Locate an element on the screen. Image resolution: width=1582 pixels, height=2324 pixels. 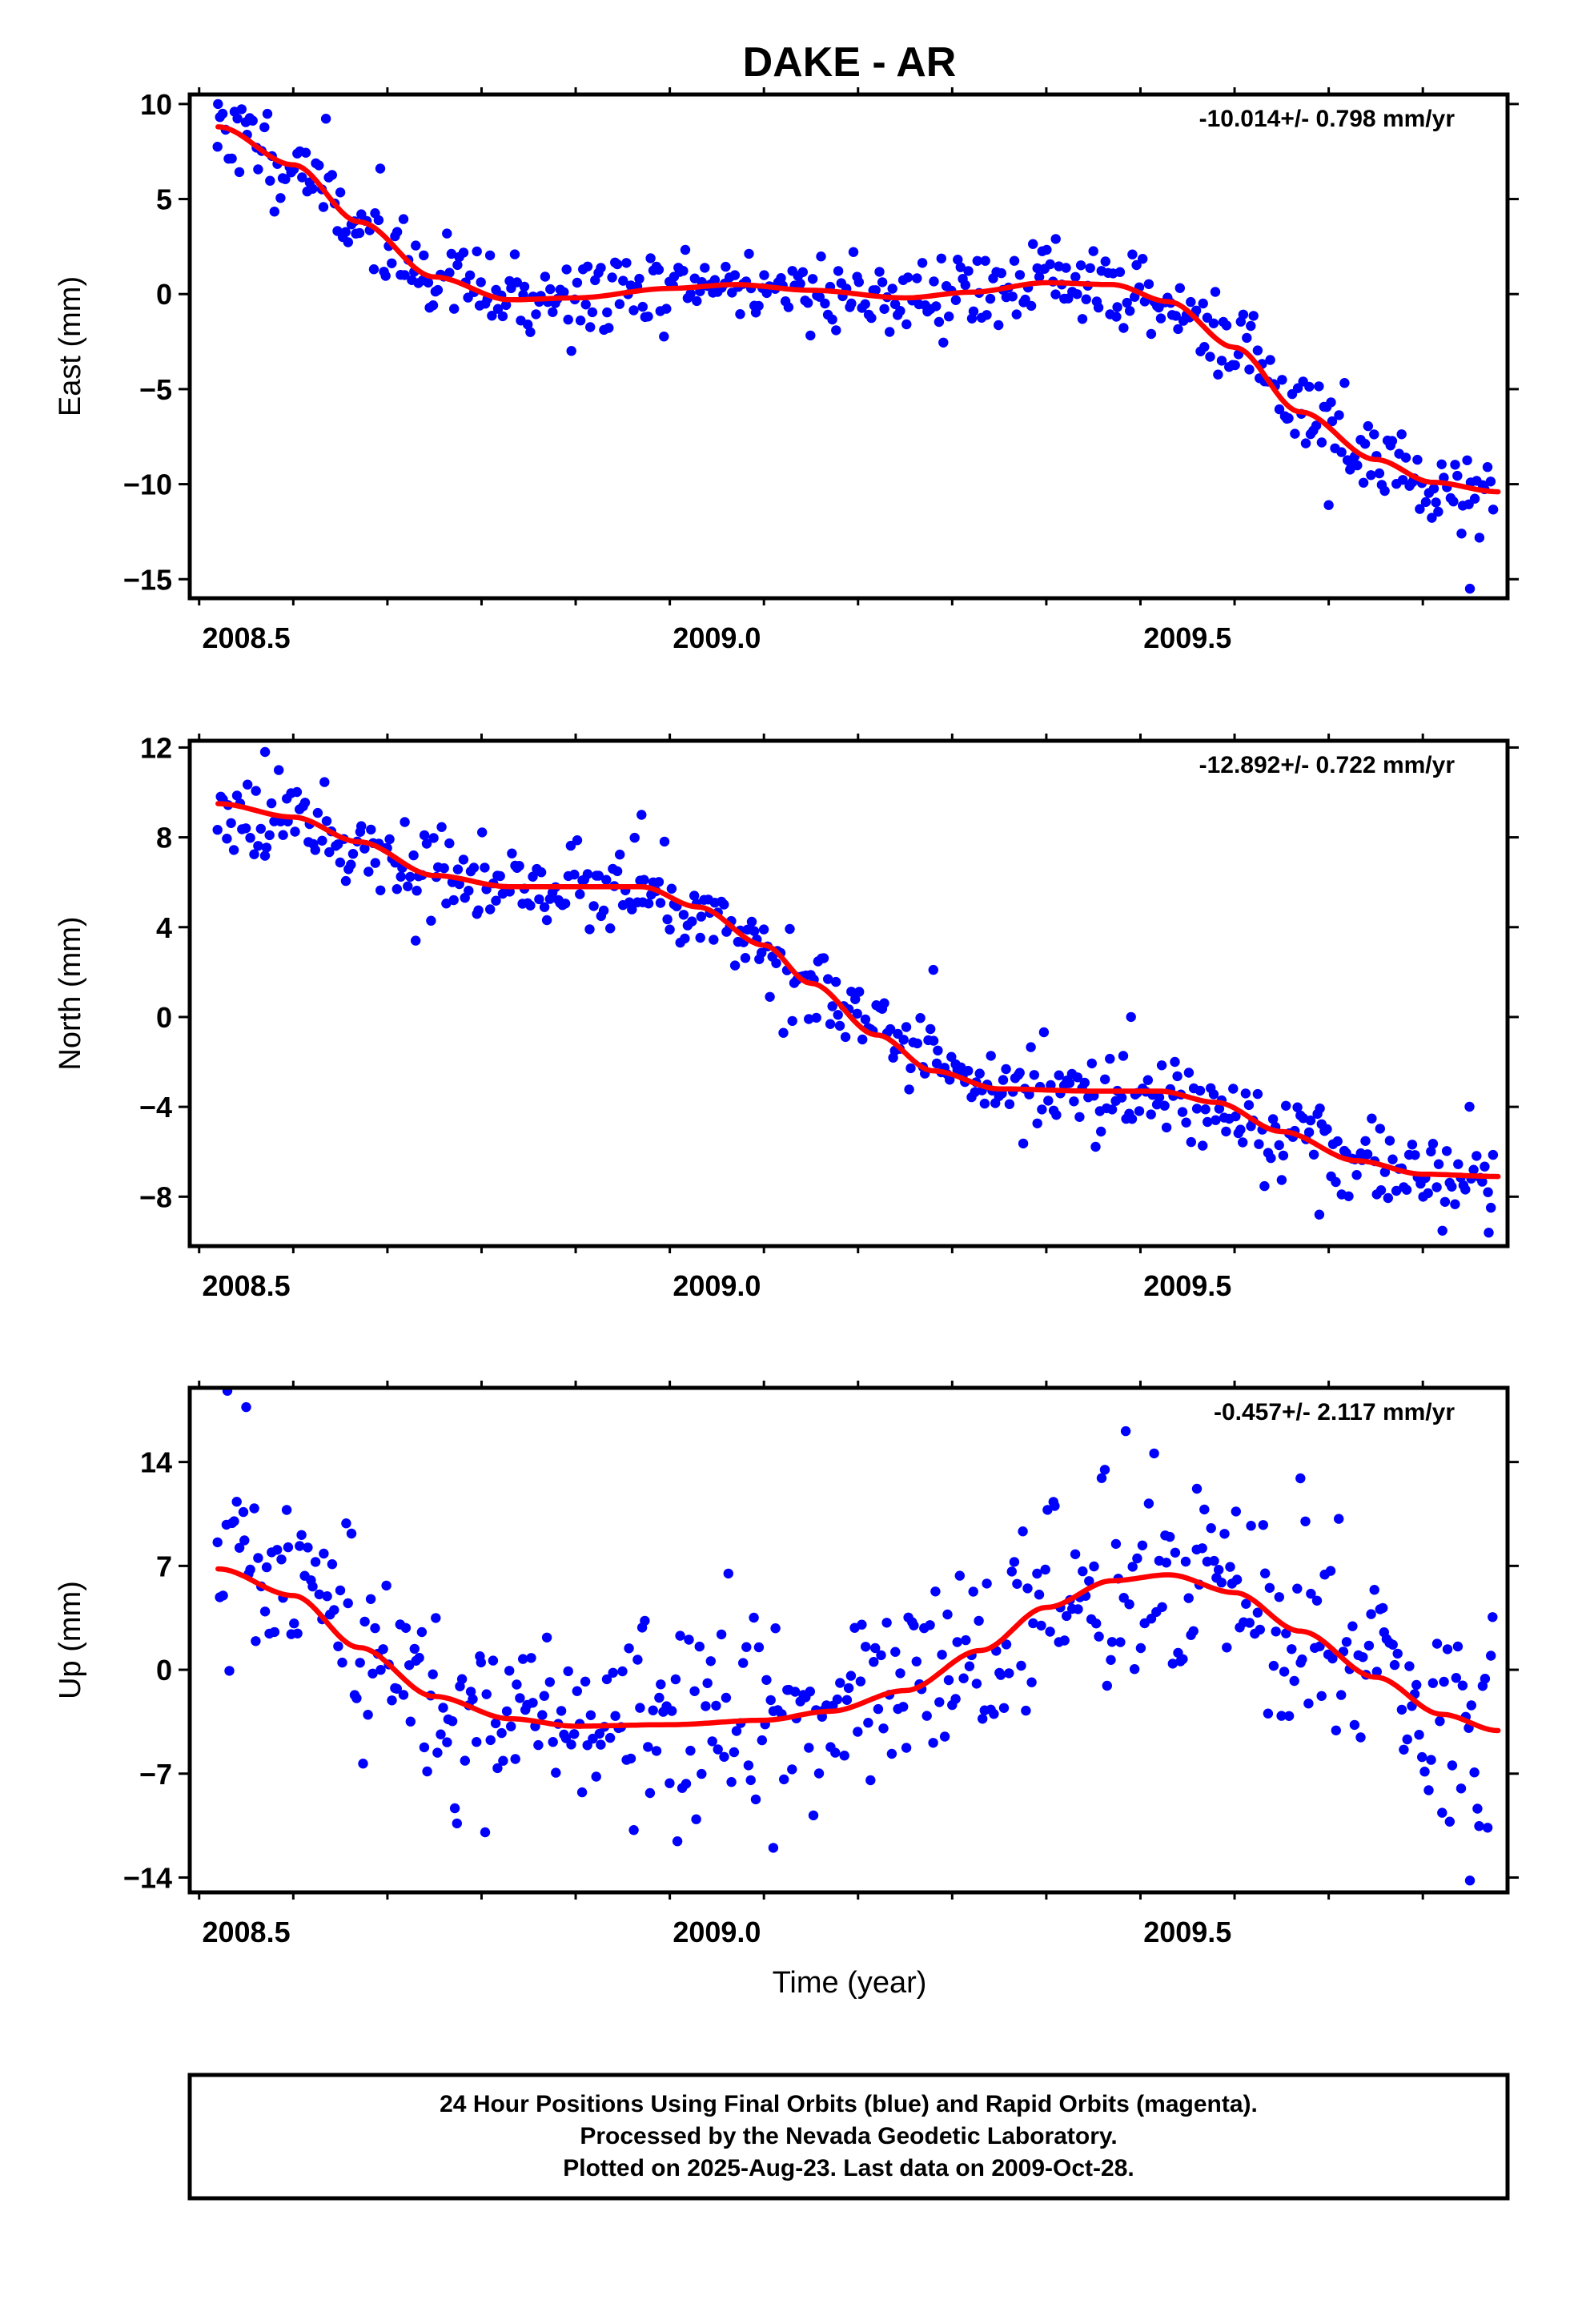
x-tick-label: 2009.0 is located at coordinates (717, 1932).